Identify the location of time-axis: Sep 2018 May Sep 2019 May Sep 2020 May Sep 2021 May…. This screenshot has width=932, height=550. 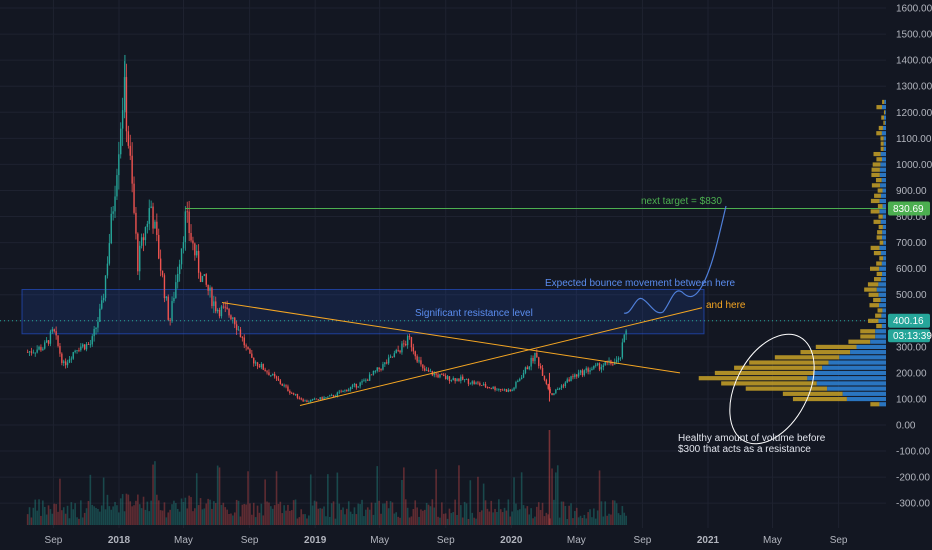
(443, 539).